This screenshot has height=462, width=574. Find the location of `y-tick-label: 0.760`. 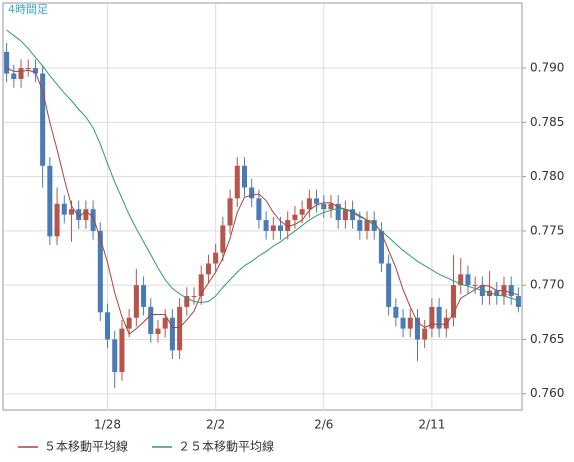

y-tick-label: 0.760 is located at coordinates (547, 393).